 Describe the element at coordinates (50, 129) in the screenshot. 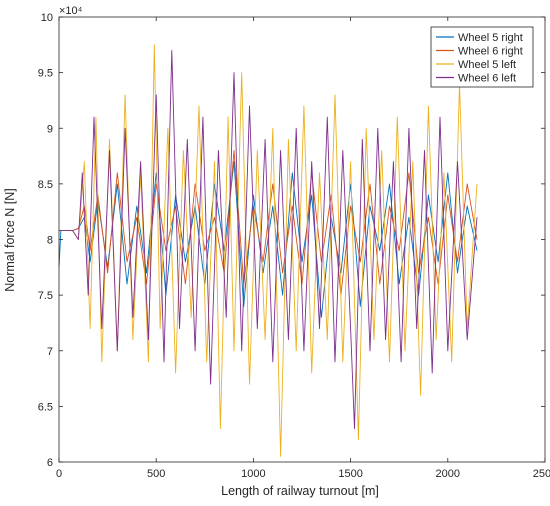

I see `y-tick-label: 9` at that location.